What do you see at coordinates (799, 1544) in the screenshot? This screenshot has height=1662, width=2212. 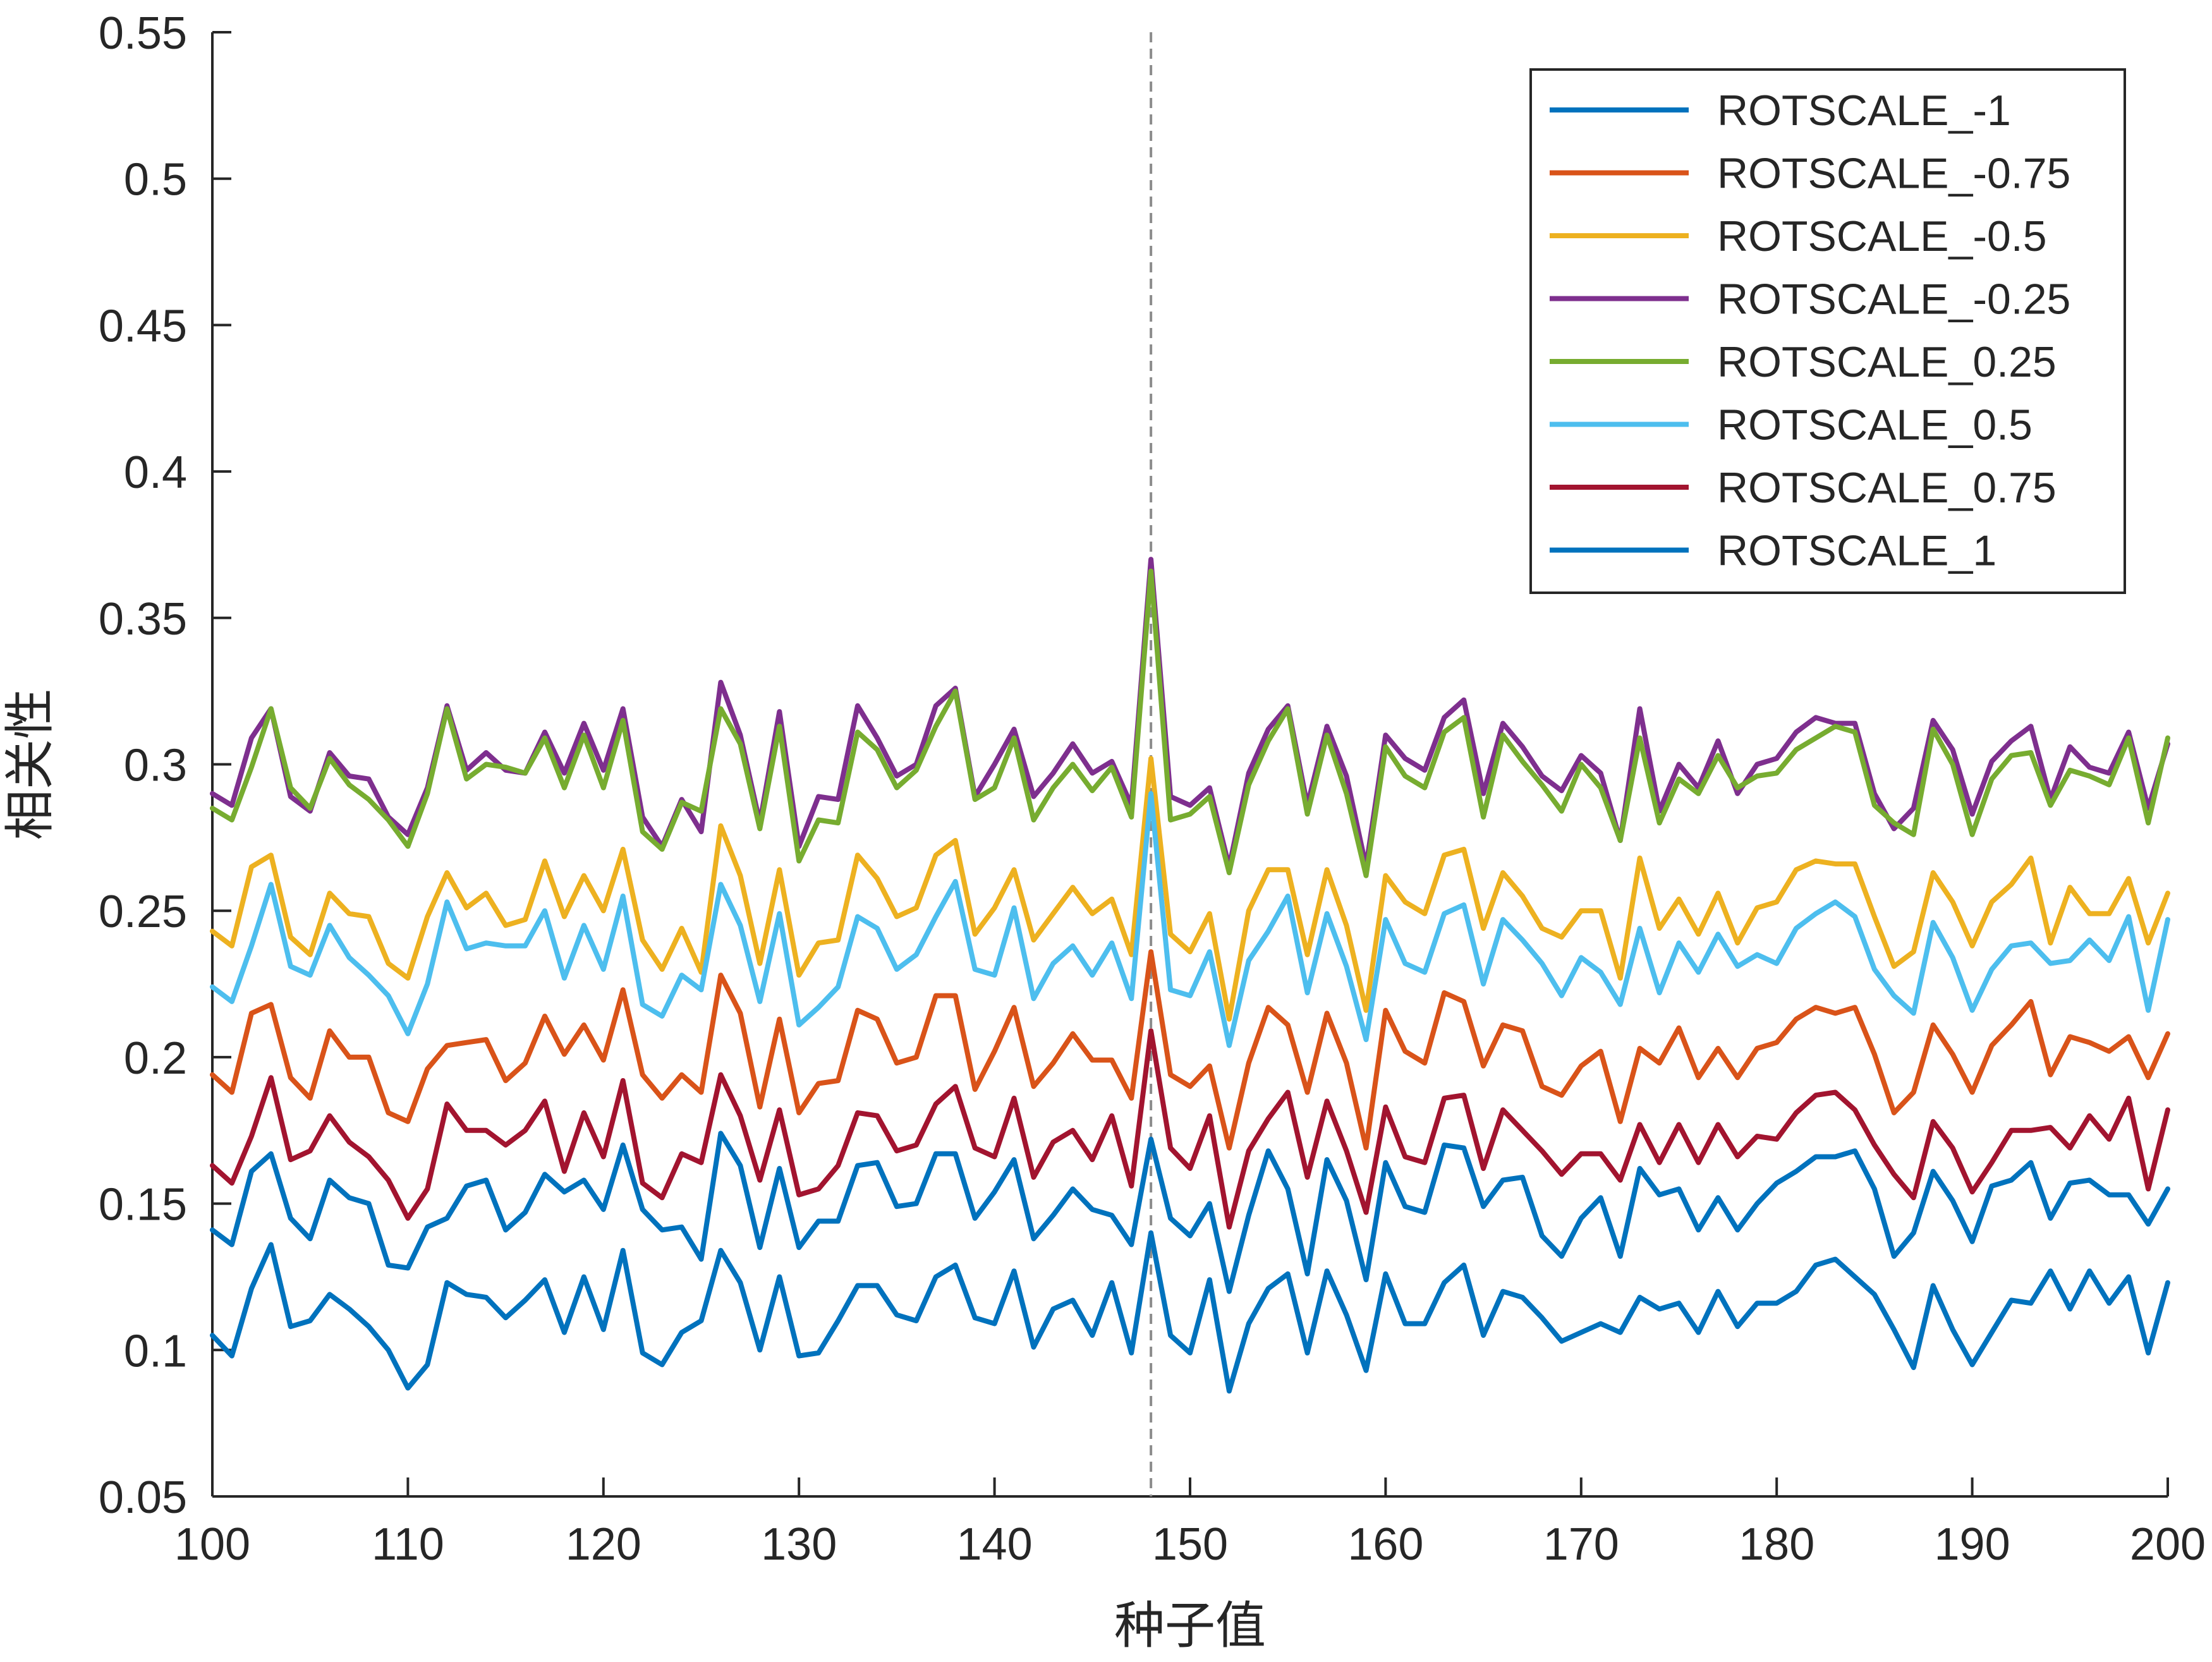 I see `x-tick-label: 130` at bounding box center [799, 1544].